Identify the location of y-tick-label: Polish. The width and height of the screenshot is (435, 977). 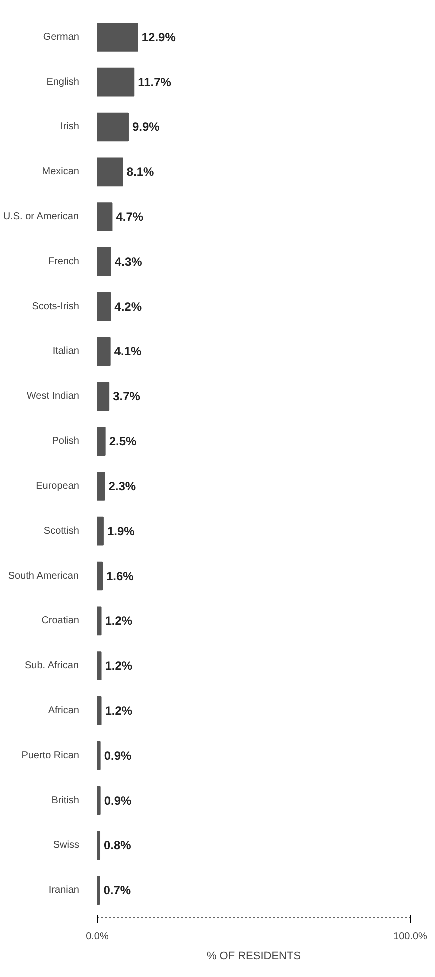
(66, 442).